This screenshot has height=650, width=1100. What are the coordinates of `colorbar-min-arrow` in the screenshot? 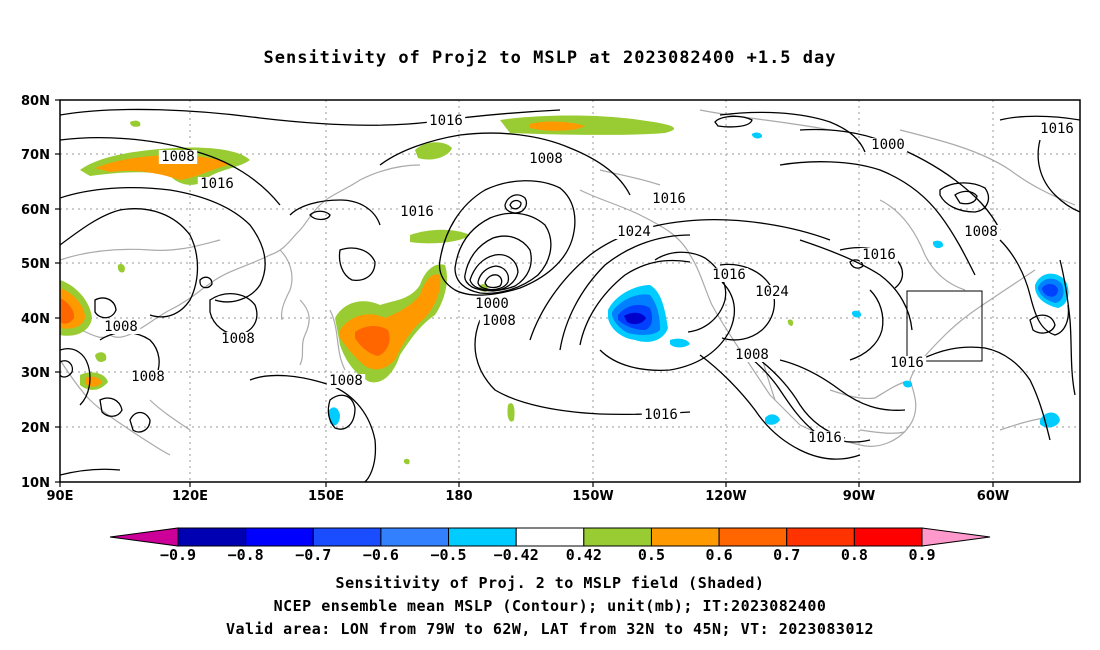 It's located at (144, 537).